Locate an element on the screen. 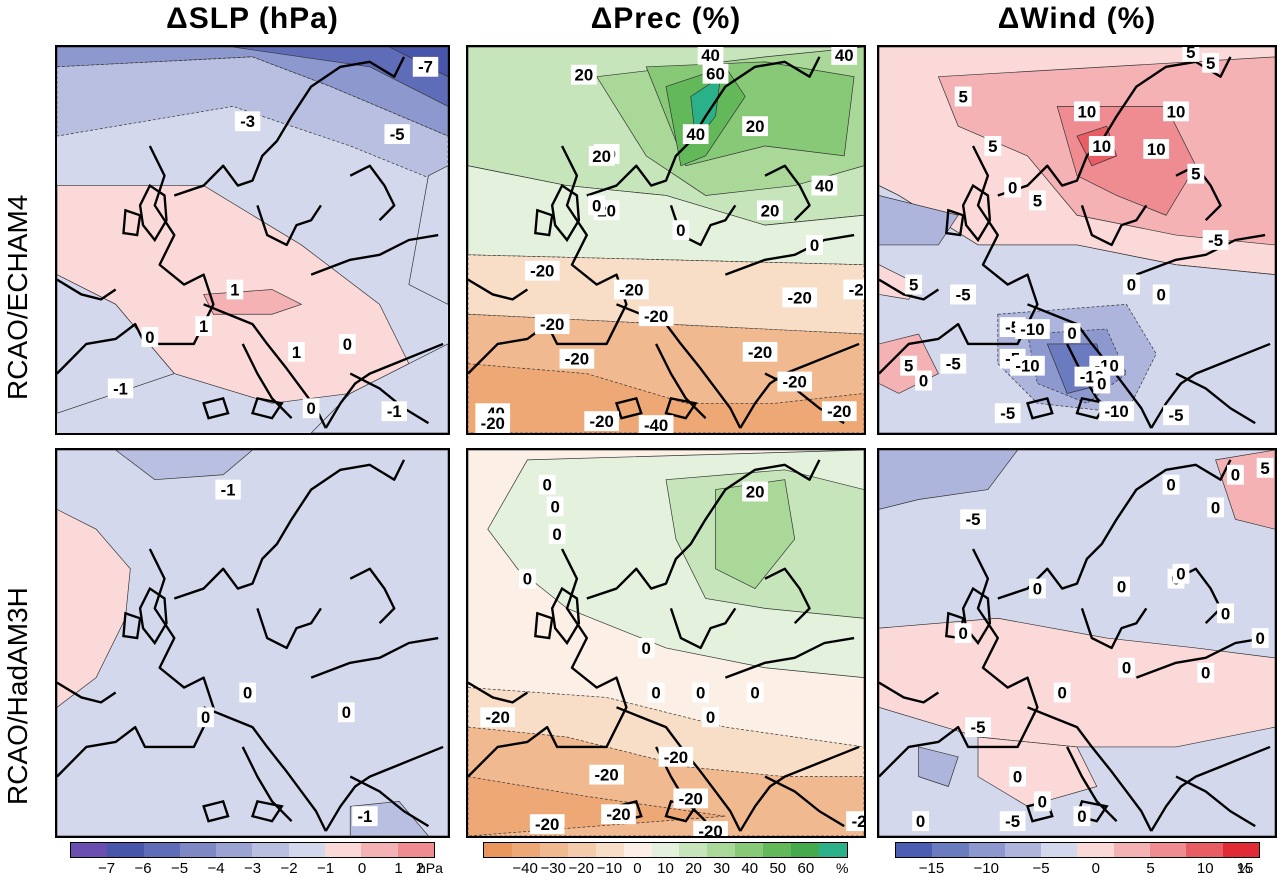 The image size is (1280, 877). svg-text: -2 is located at coordinates (856, 289).